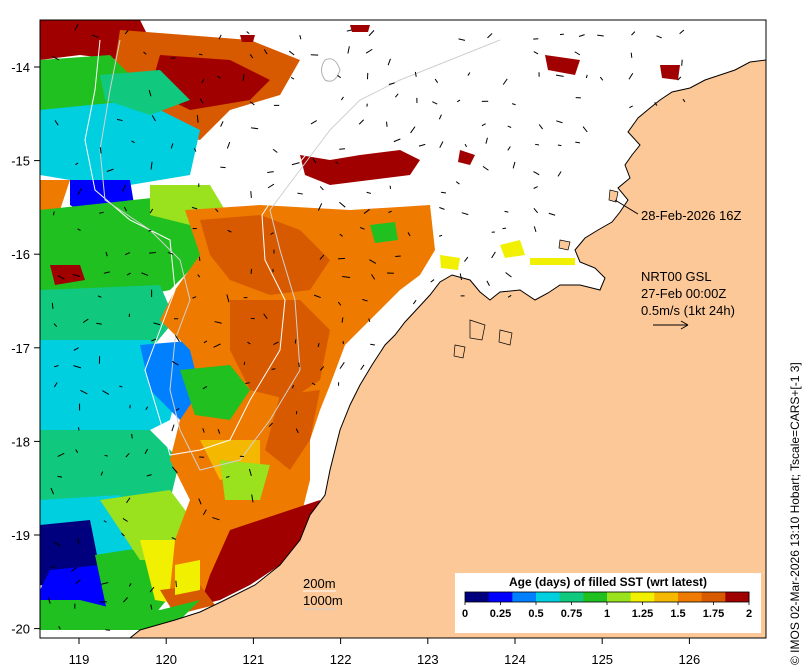 The width and height of the screenshot is (810, 672). Describe the element at coordinates (79, 659) in the screenshot. I see `x-tick-label: 119` at that location.